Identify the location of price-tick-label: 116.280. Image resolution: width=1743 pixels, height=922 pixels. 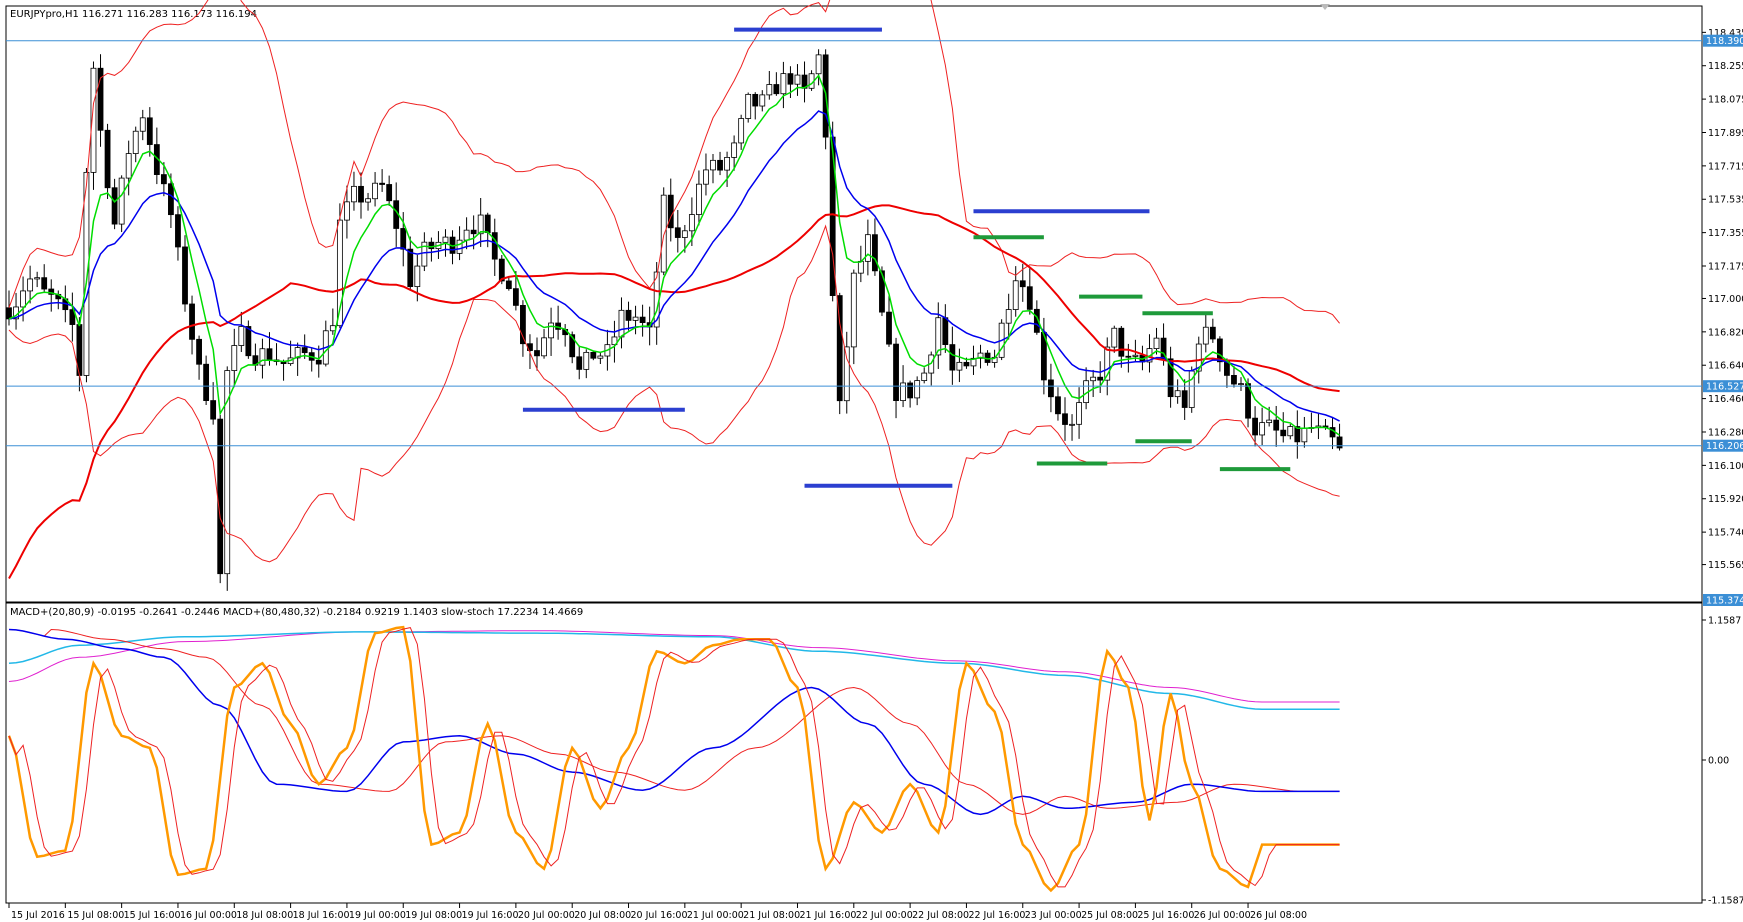
(1725, 432).